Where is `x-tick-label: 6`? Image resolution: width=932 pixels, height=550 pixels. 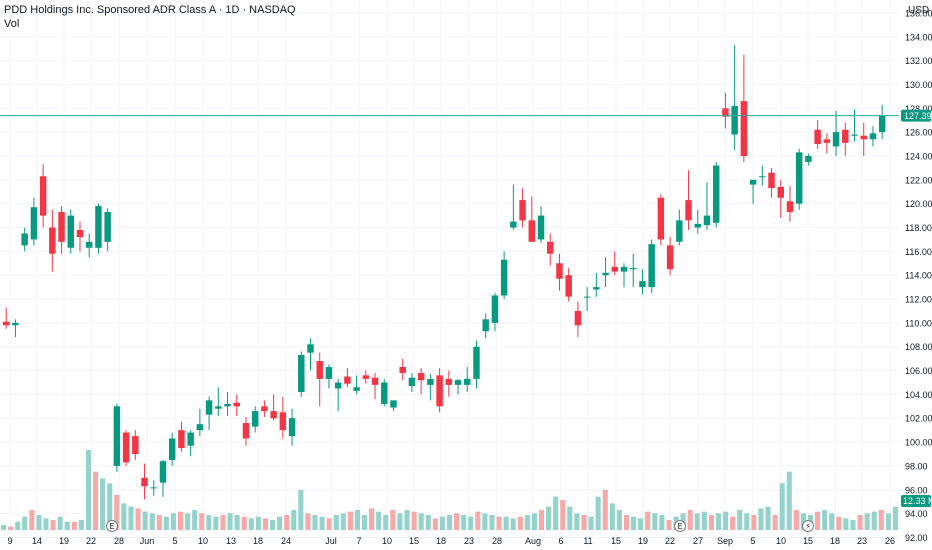 x-tick-label: 6 is located at coordinates (560, 541).